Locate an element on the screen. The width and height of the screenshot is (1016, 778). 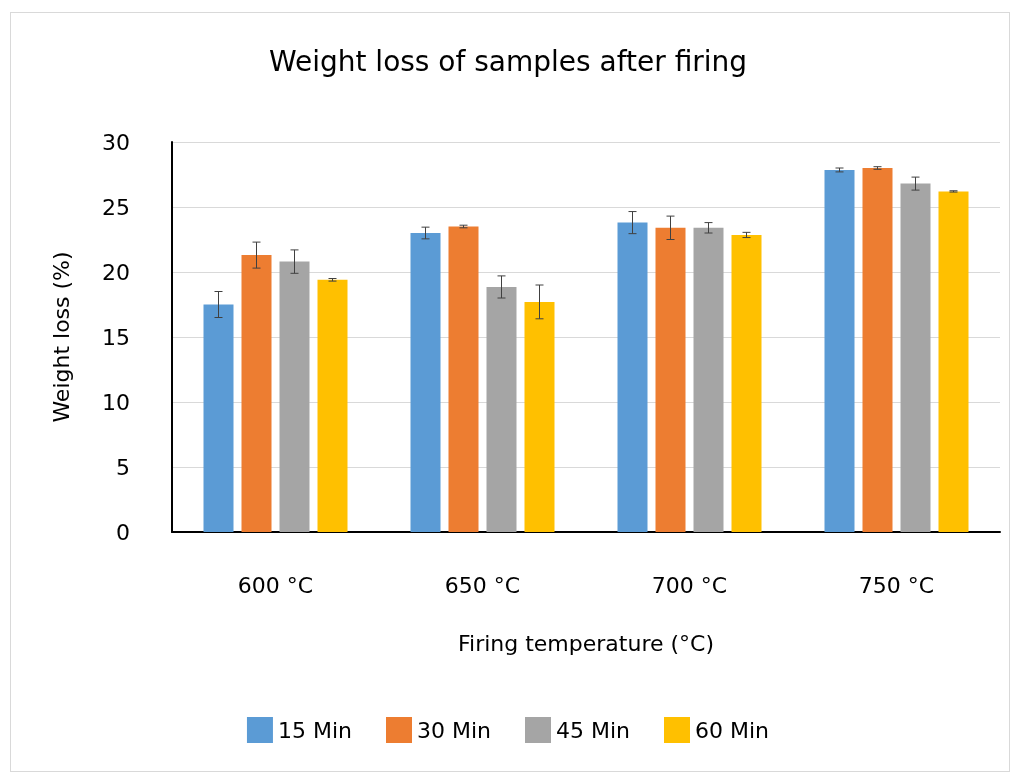
x-tick-label: 750 °C is located at coordinates (896, 585).